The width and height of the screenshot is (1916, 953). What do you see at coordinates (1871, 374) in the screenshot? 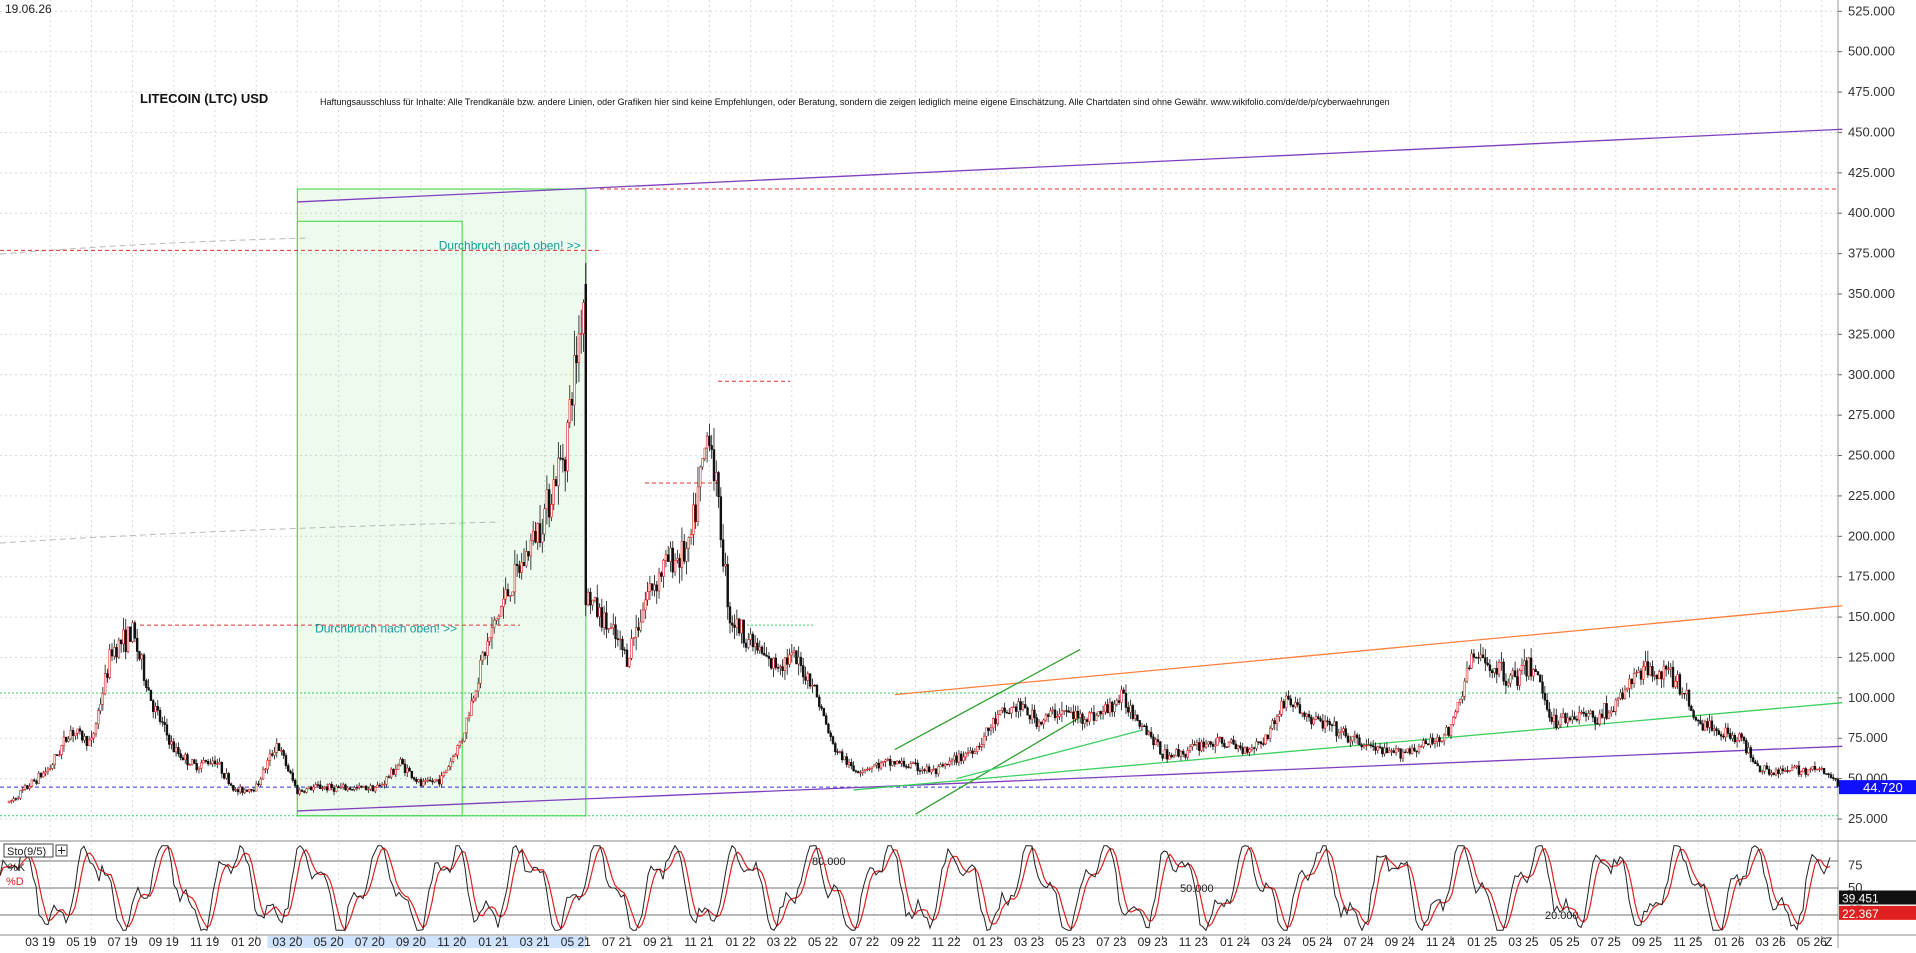
I see `y-tick-label: 300.000` at bounding box center [1871, 374].